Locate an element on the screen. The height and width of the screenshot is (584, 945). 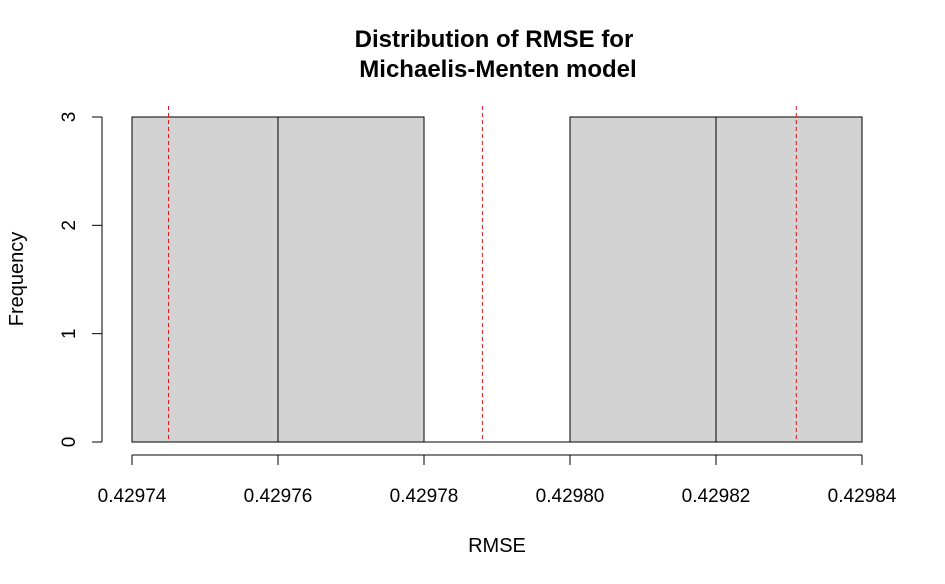
x-tick-label: 0.42976 is located at coordinates (278, 496).